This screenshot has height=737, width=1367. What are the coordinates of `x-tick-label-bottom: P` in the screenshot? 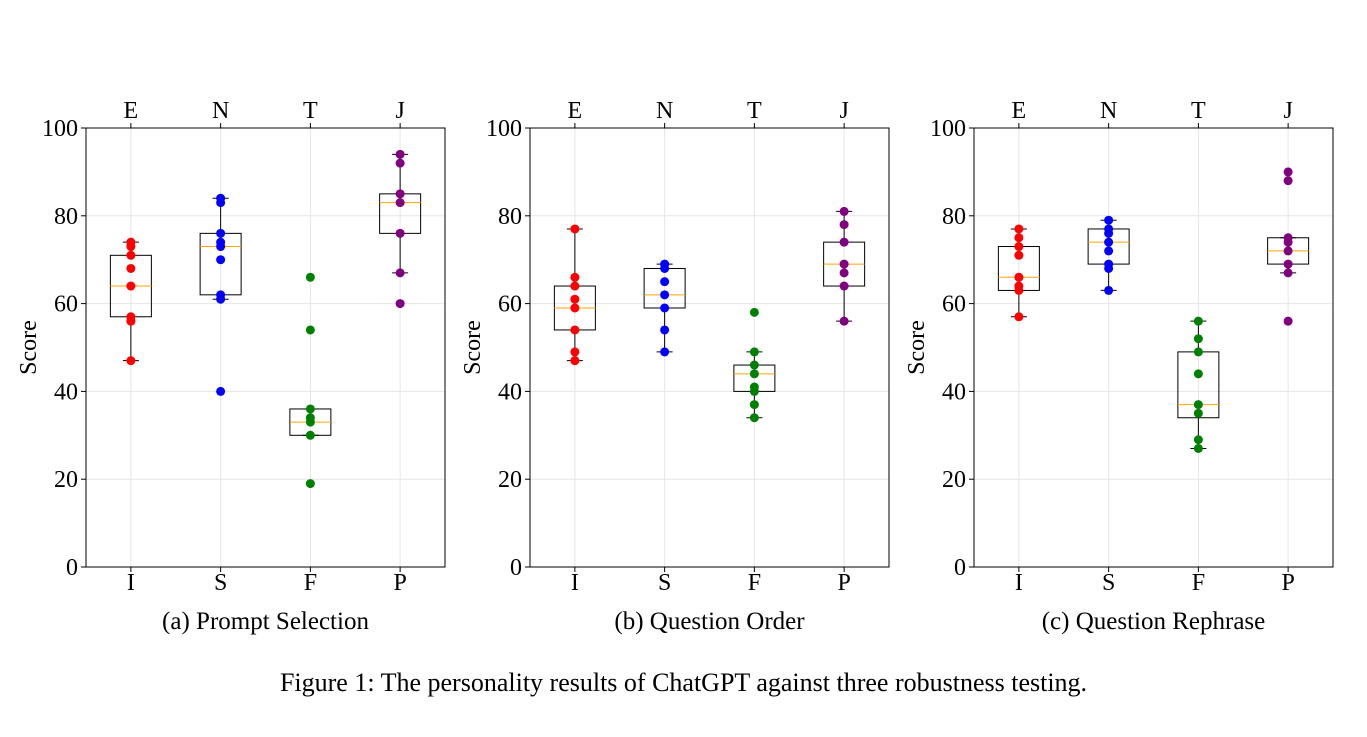 It's located at (843, 583).